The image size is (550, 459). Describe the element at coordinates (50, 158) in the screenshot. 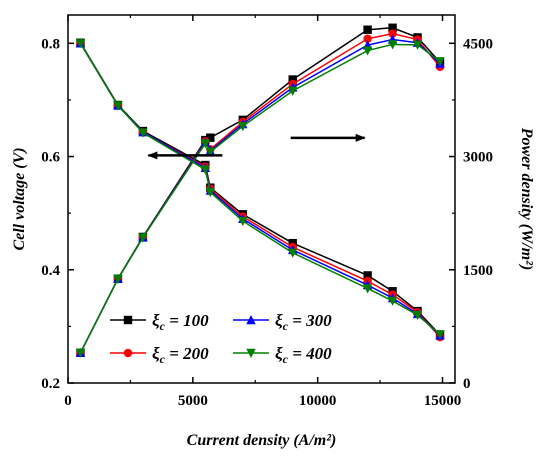

I see `y-left-tick-label: 0.6` at that location.